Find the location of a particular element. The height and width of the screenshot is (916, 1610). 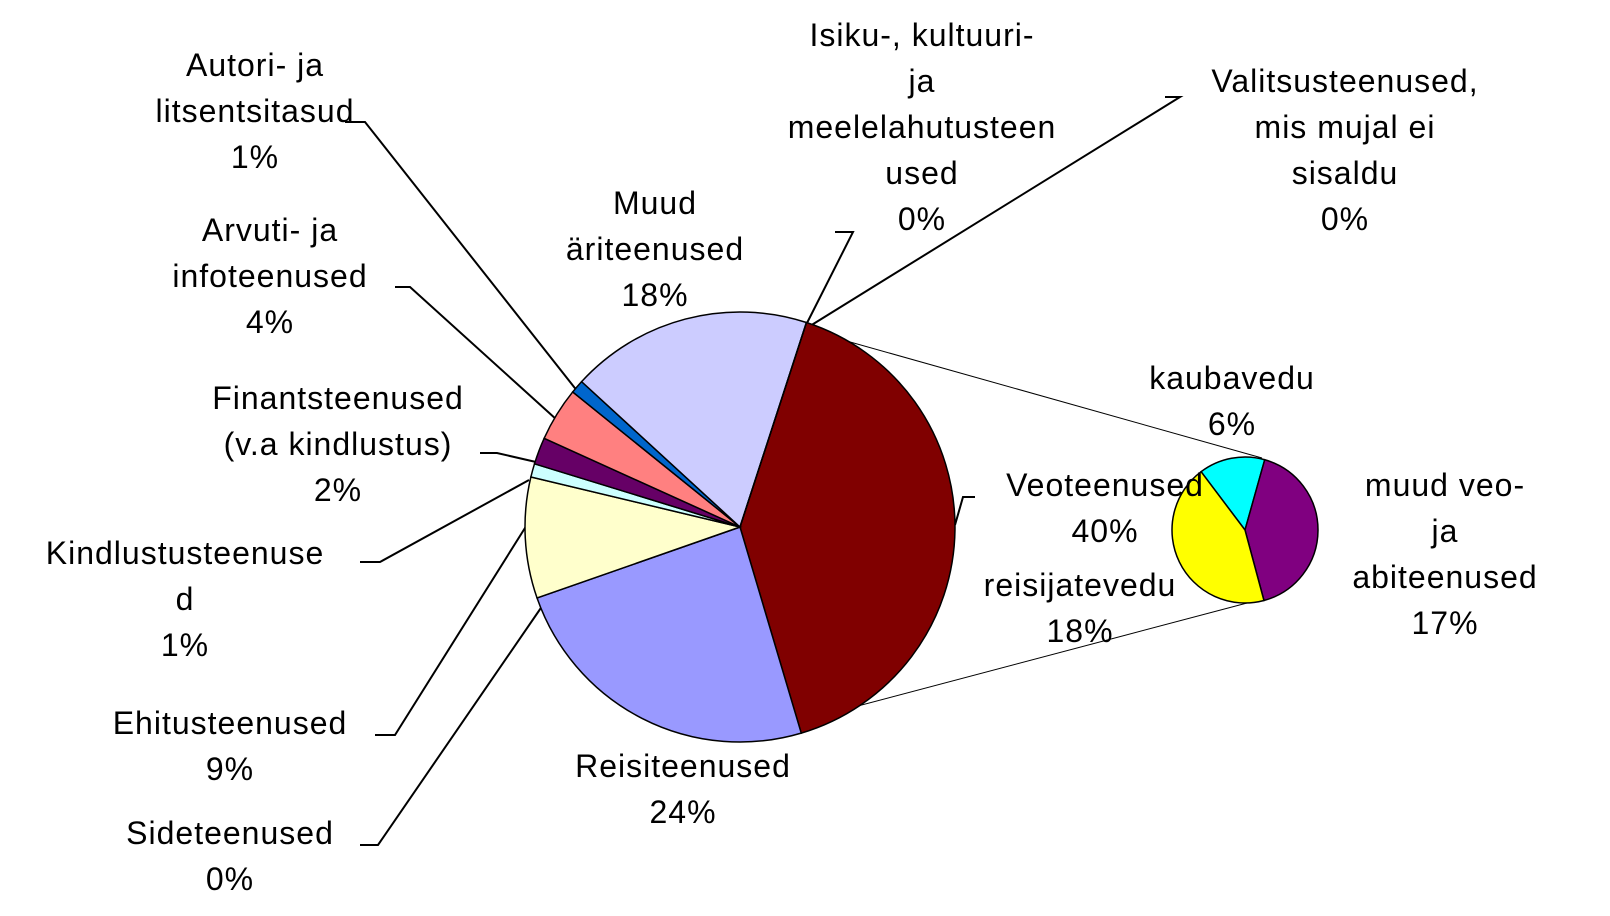

slice-label: Veoteenused 40% is located at coordinates (1105, 508).